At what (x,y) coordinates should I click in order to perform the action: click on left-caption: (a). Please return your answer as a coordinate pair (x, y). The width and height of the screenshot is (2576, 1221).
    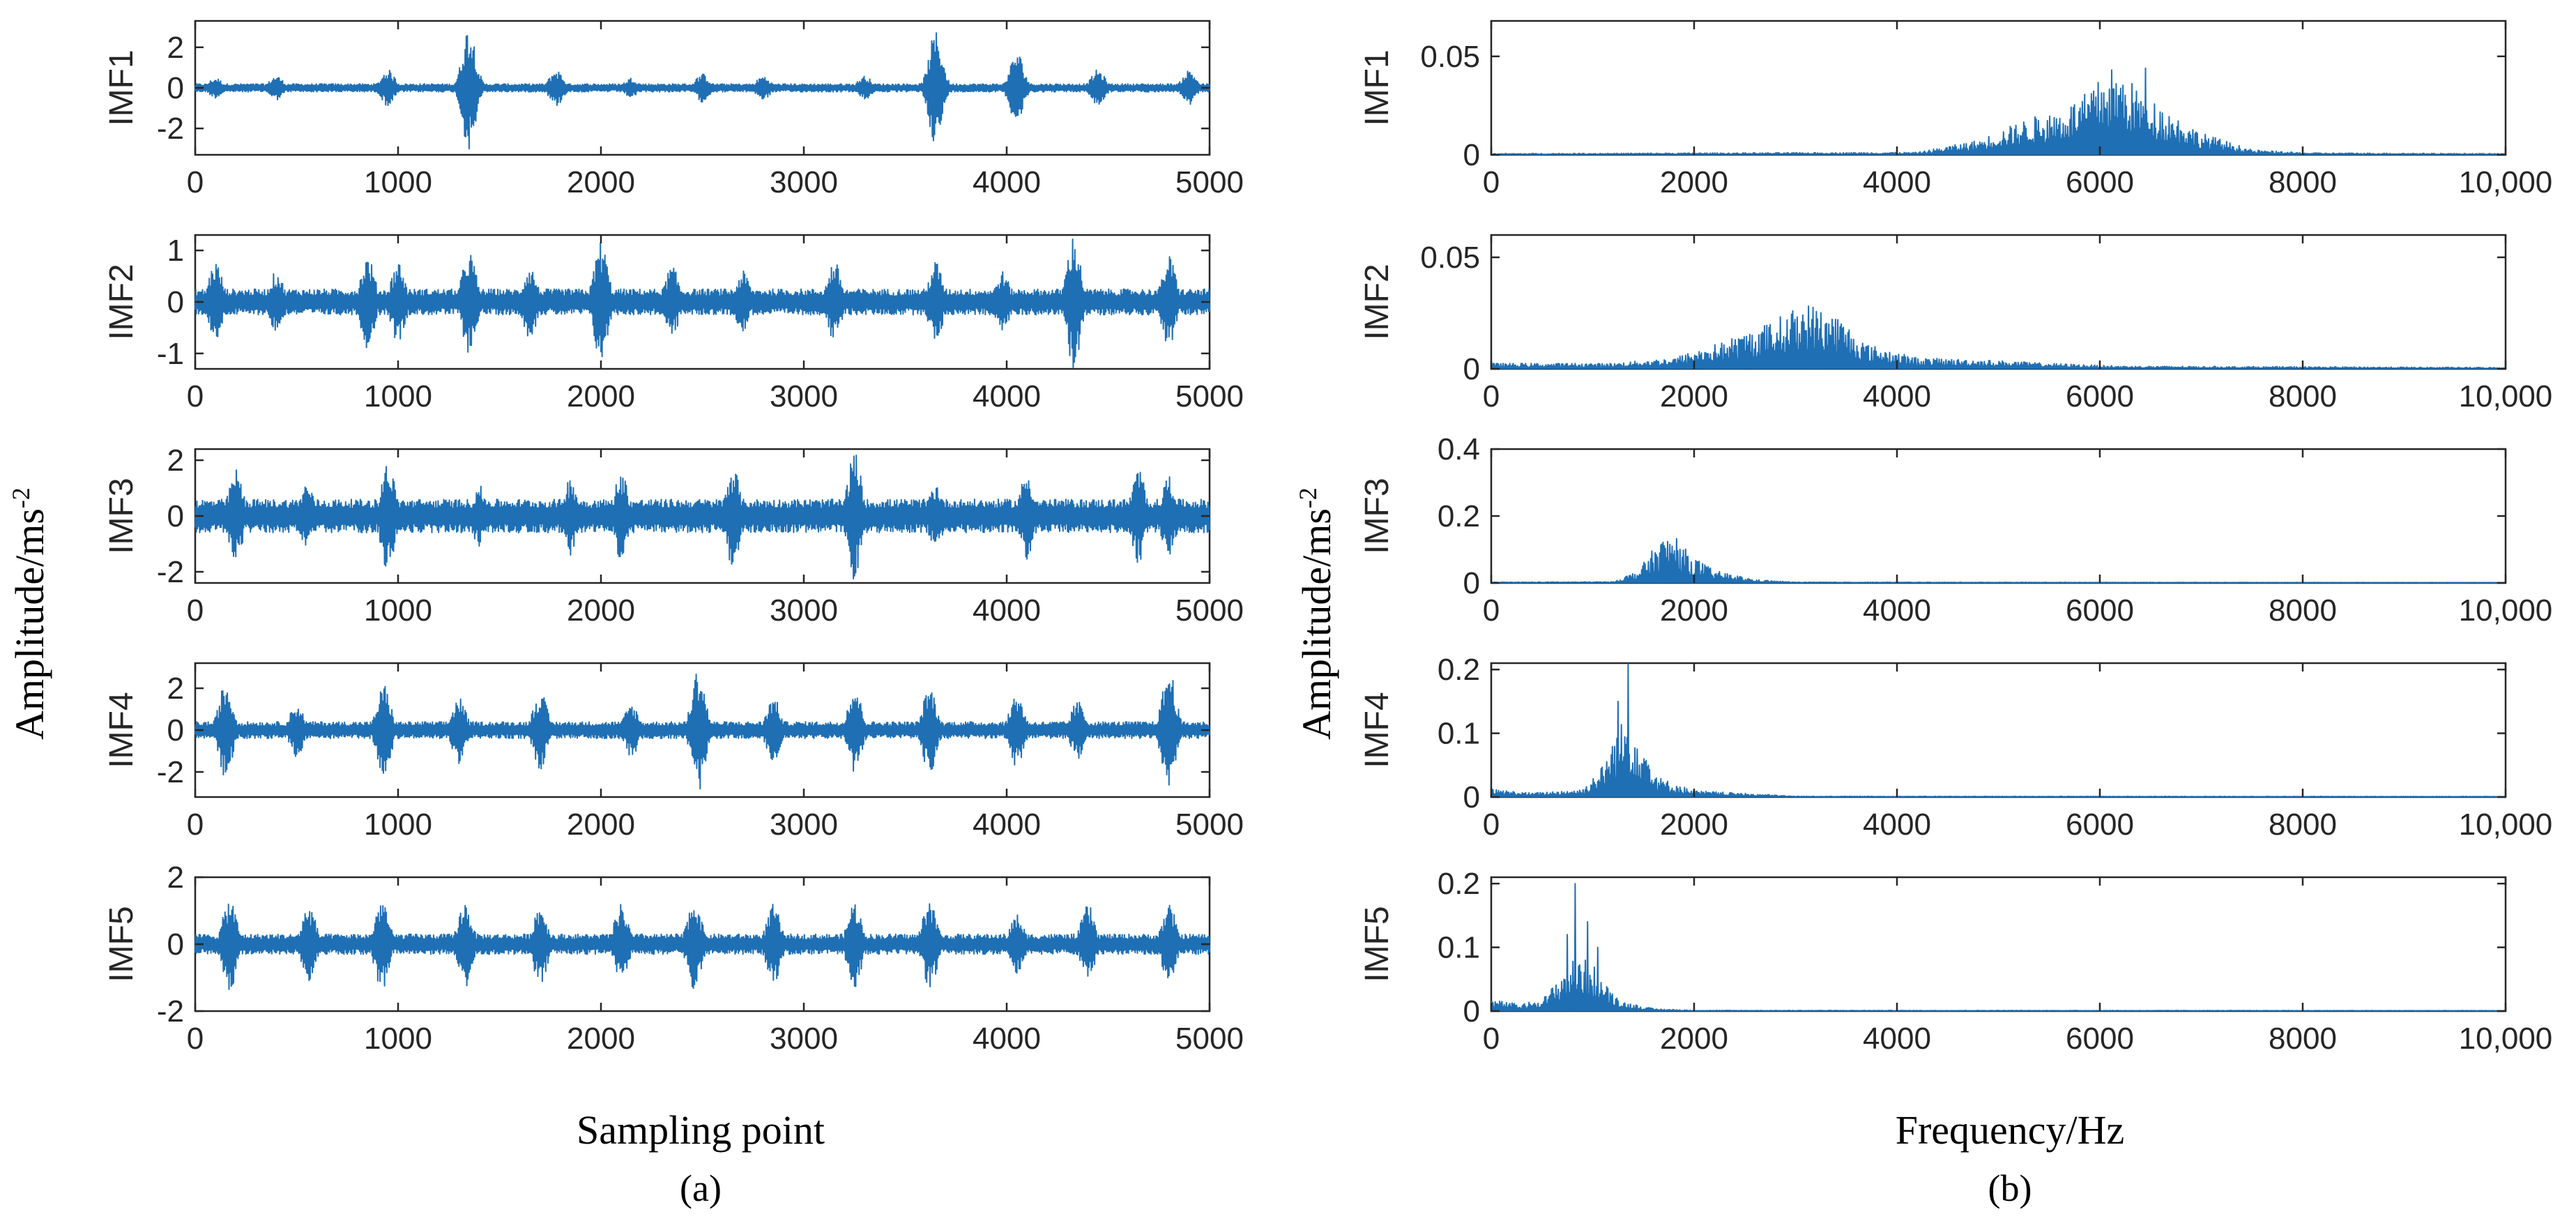
    Looking at the image, I should click on (701, 1188).